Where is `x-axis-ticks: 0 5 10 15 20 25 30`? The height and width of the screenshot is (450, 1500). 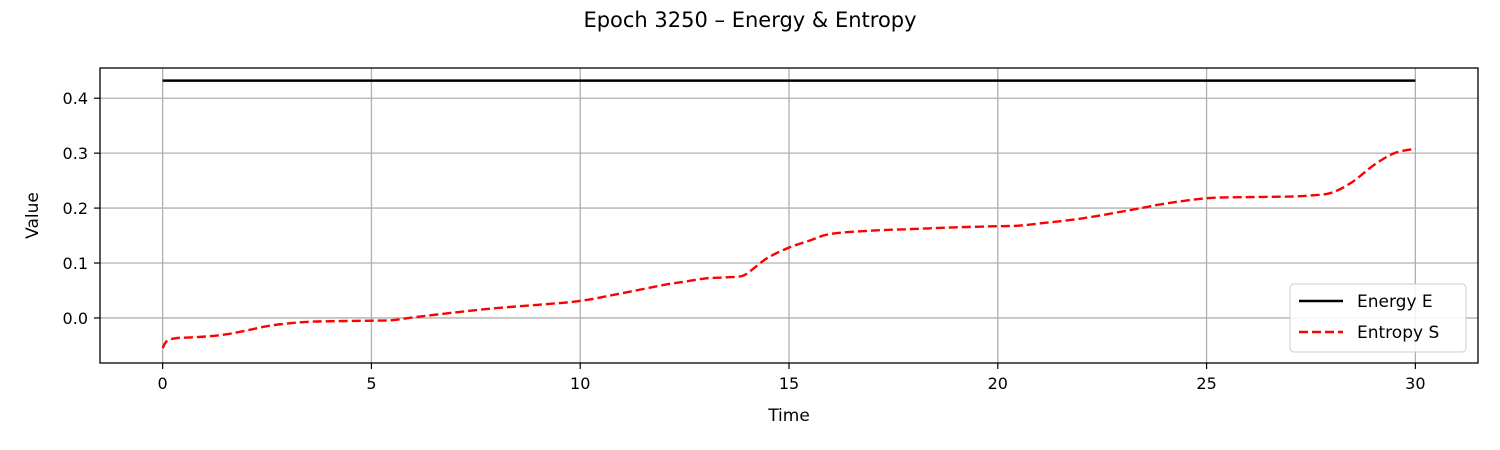
x-axis-ticks: 0 5 10 15 20 25 30 is located at coordinates (792, 378).